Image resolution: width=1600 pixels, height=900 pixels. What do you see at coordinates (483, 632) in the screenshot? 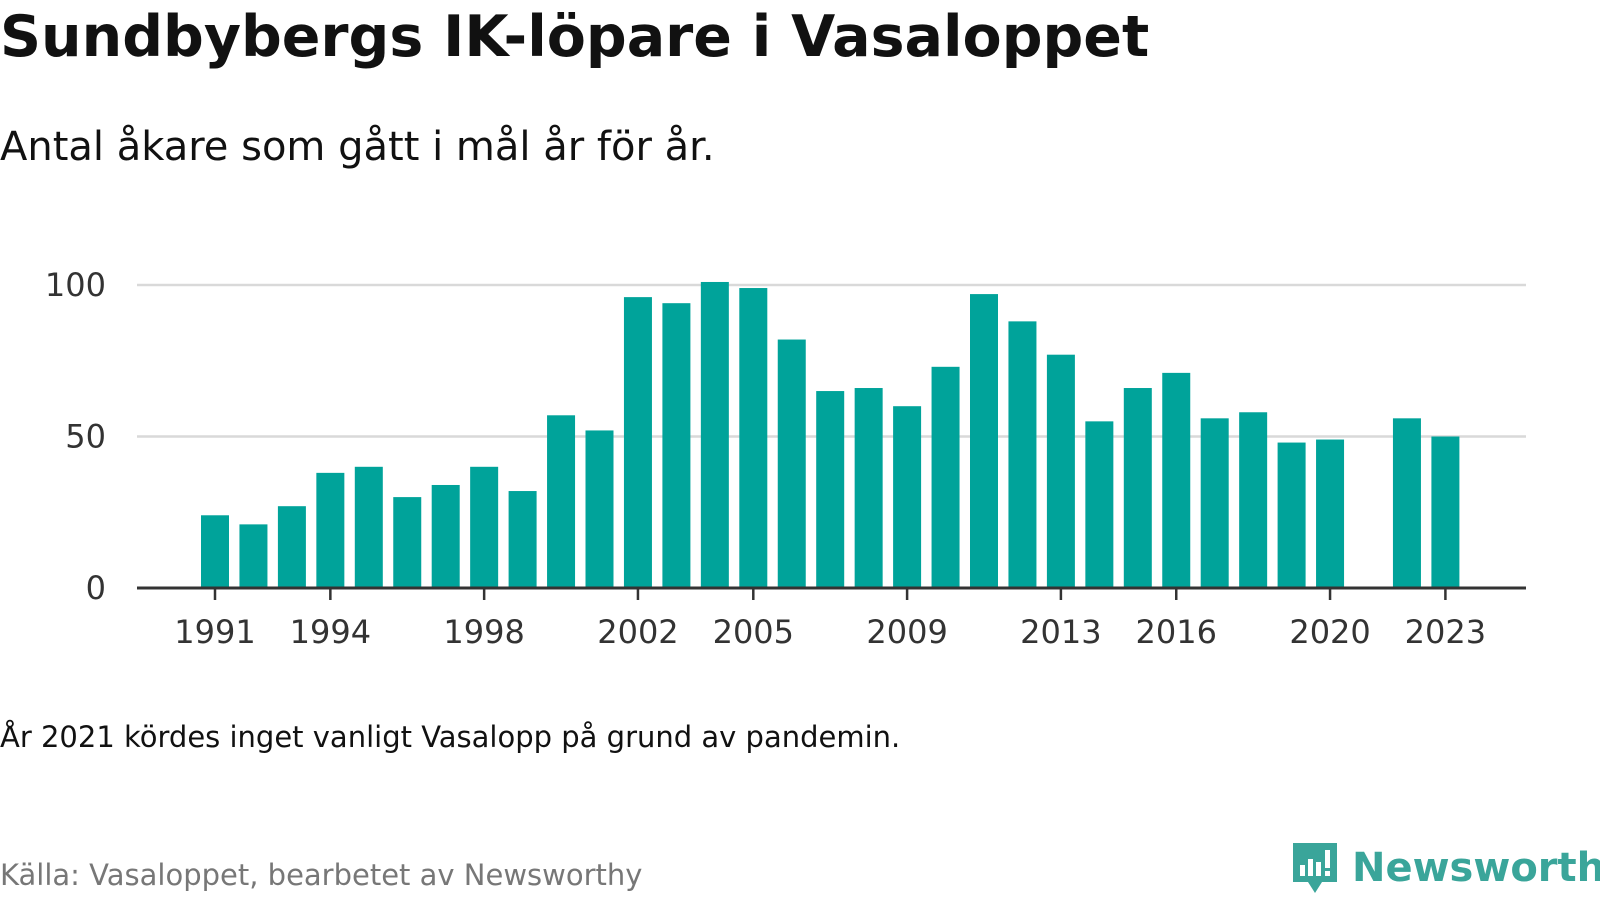
I see `x-tick-label: 1998` at bounding box center [483, 632].